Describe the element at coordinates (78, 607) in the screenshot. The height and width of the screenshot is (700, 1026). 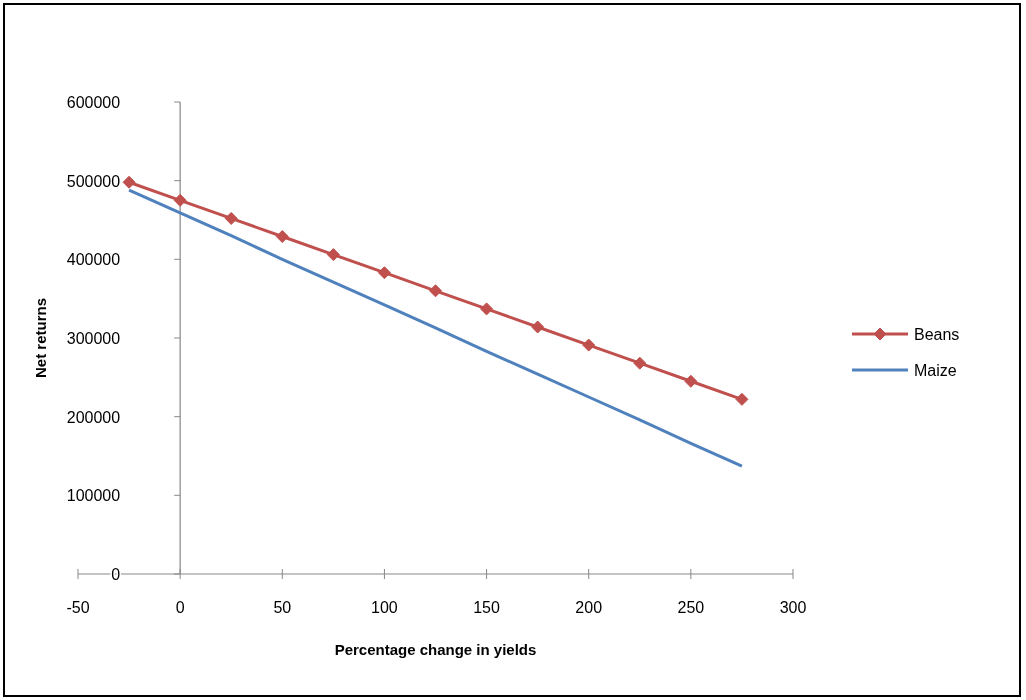
I see `x-tick-label: -50` at that location.